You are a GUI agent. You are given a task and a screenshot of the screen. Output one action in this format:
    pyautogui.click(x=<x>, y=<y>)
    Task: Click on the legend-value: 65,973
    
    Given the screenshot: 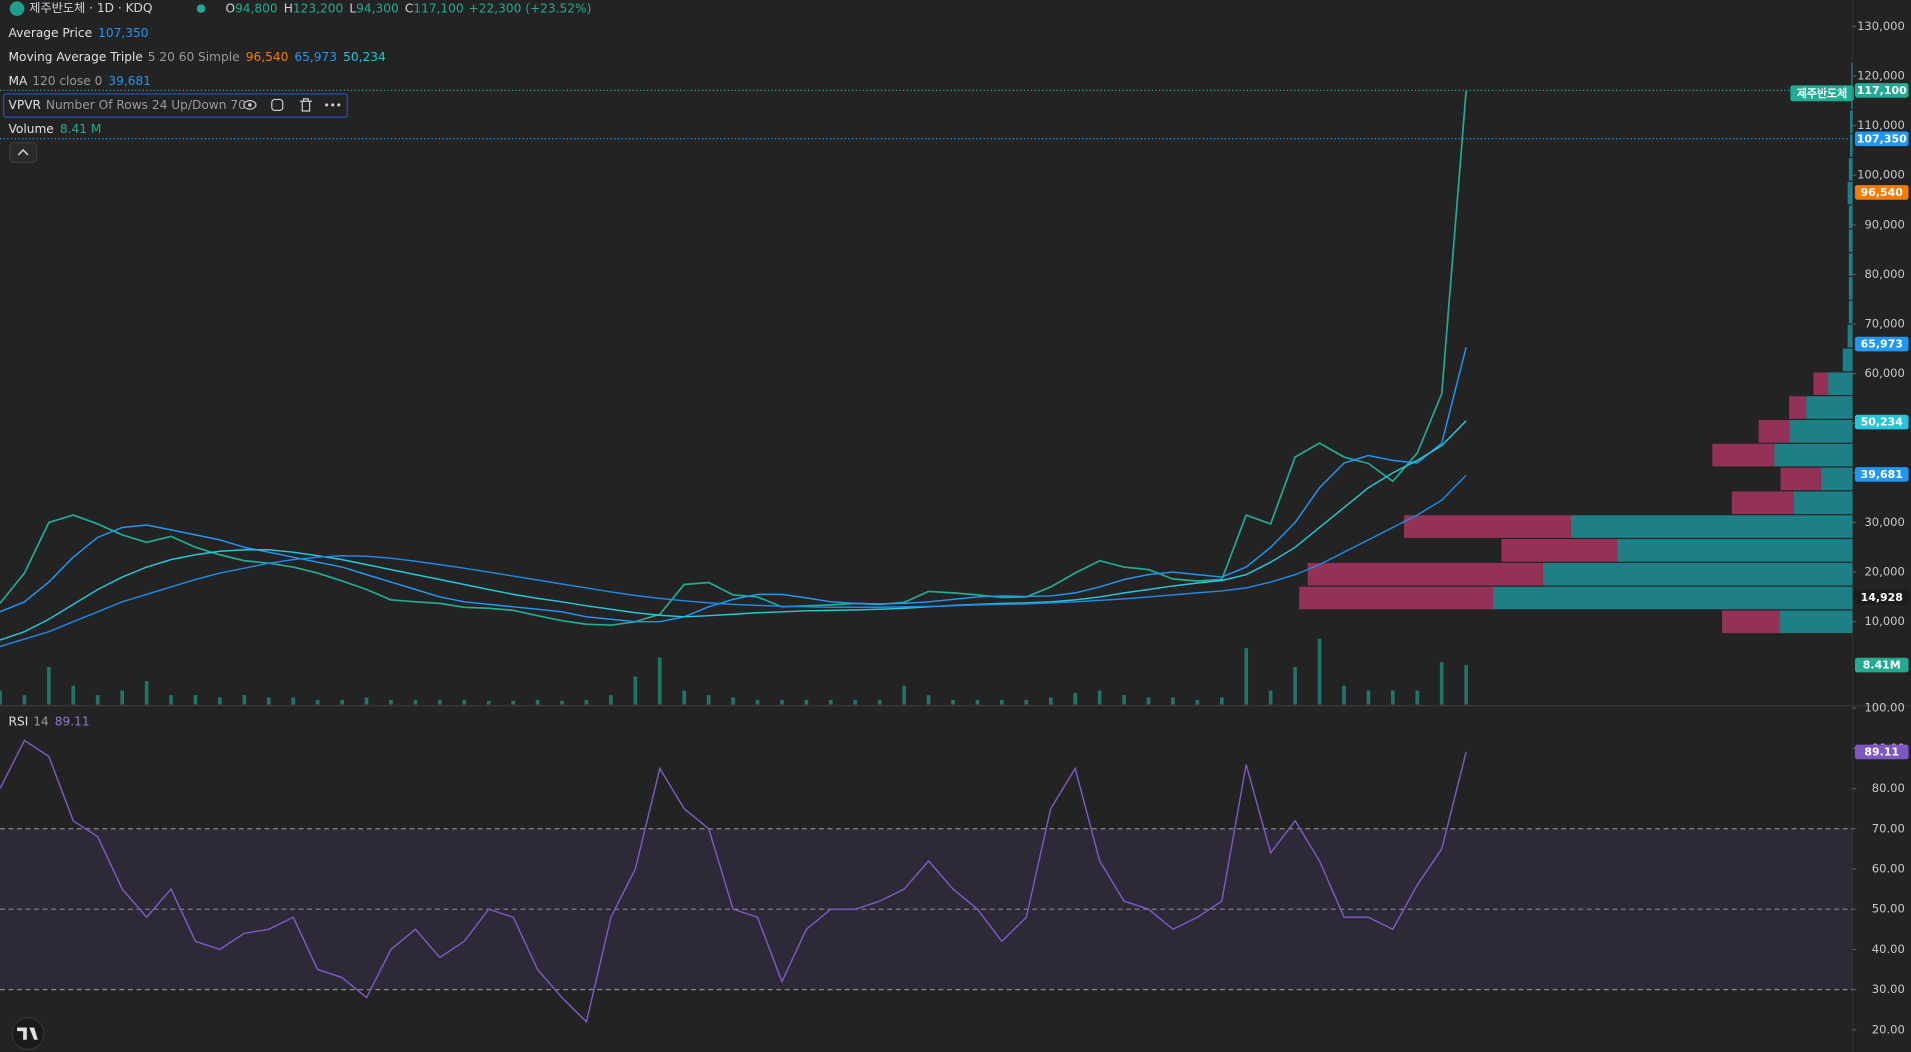 What is the action you would take?
    pyautogui.click(x=315, y=57)
    